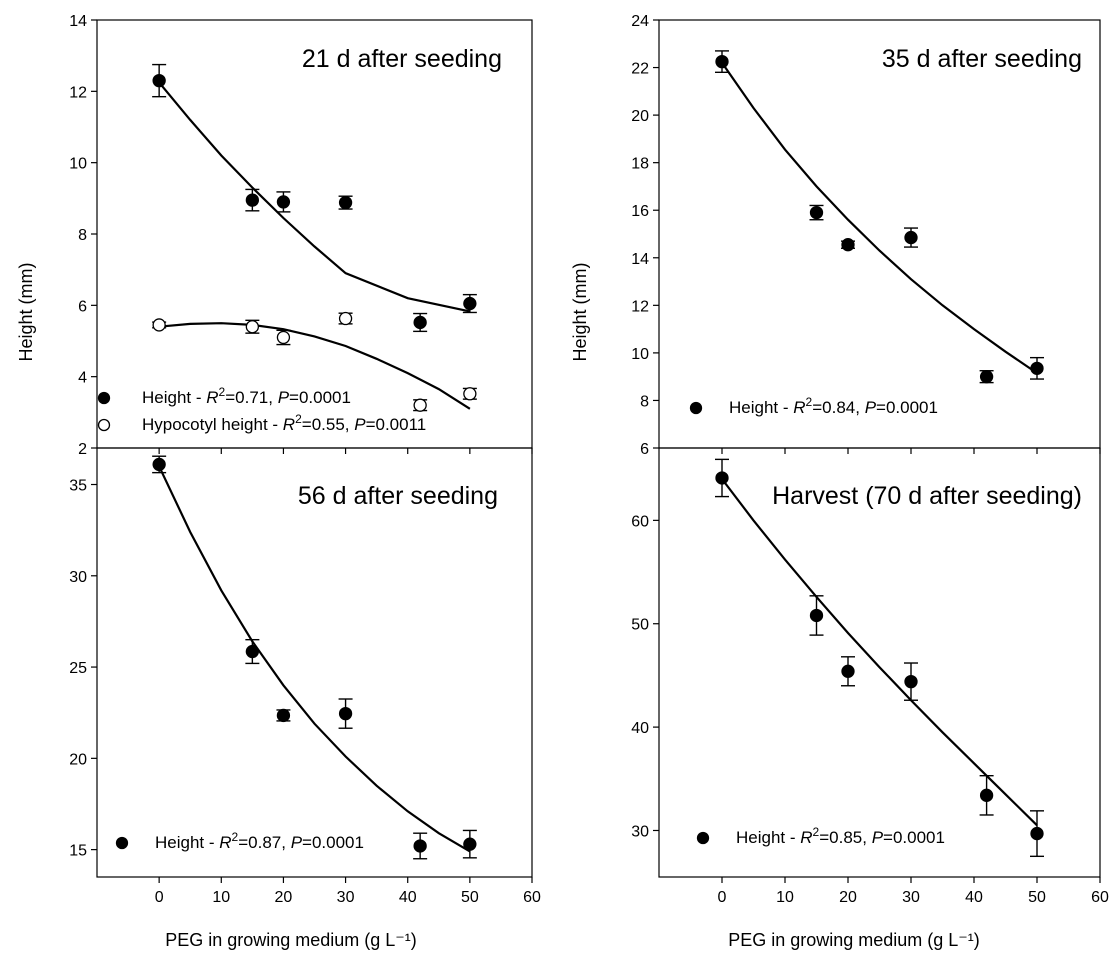 This screenshot has width=1111, height=964. I want to click on panel-title: 56 d after seeding, so click(398, 496).